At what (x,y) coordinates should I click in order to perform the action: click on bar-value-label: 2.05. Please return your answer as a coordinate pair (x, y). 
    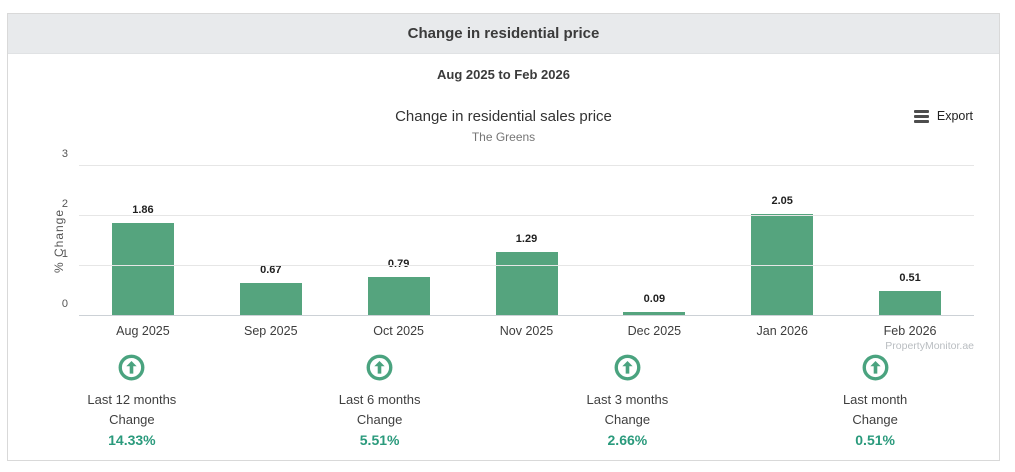
    Looking at the image, I should click on (782, 200).